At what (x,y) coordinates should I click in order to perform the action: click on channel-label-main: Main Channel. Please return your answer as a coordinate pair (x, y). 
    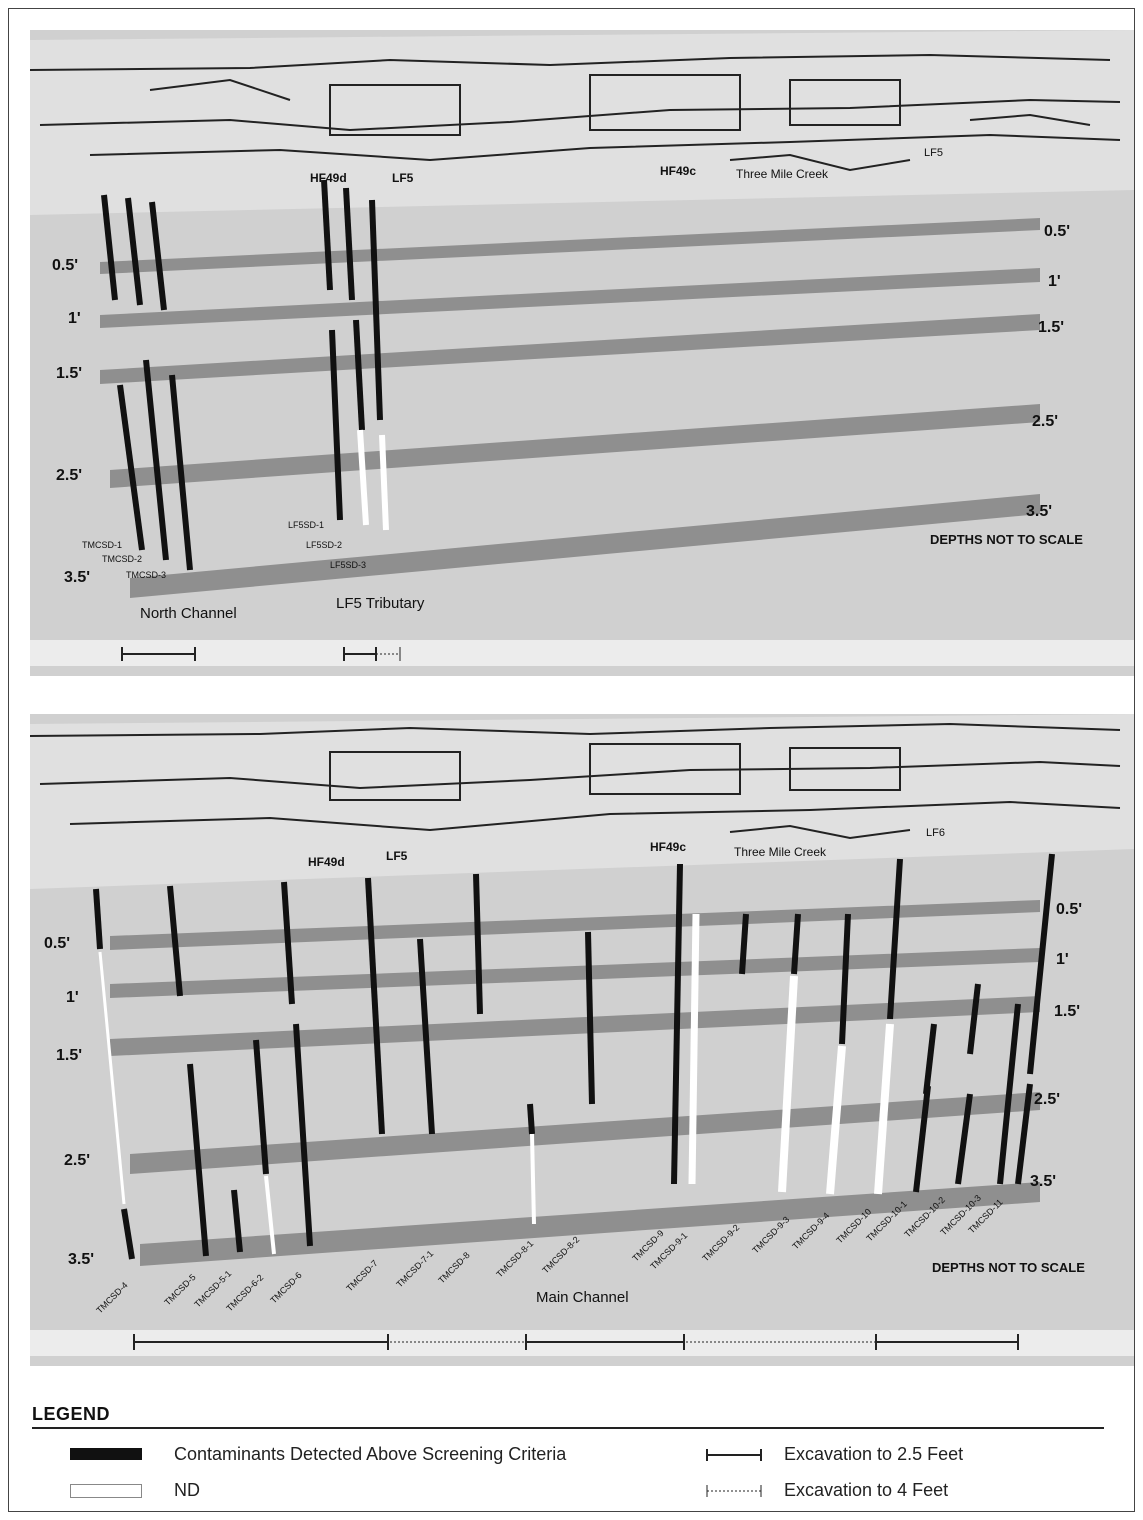
    Looking at the image, I should click on (582, 1297).